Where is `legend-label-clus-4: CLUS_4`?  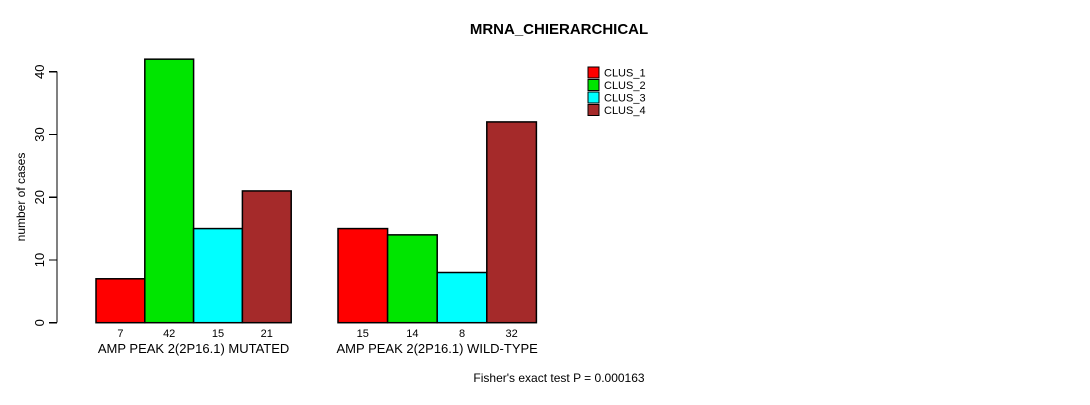 legend-label-clus-4: CLUS_4 is located at coordinates (625, 111).